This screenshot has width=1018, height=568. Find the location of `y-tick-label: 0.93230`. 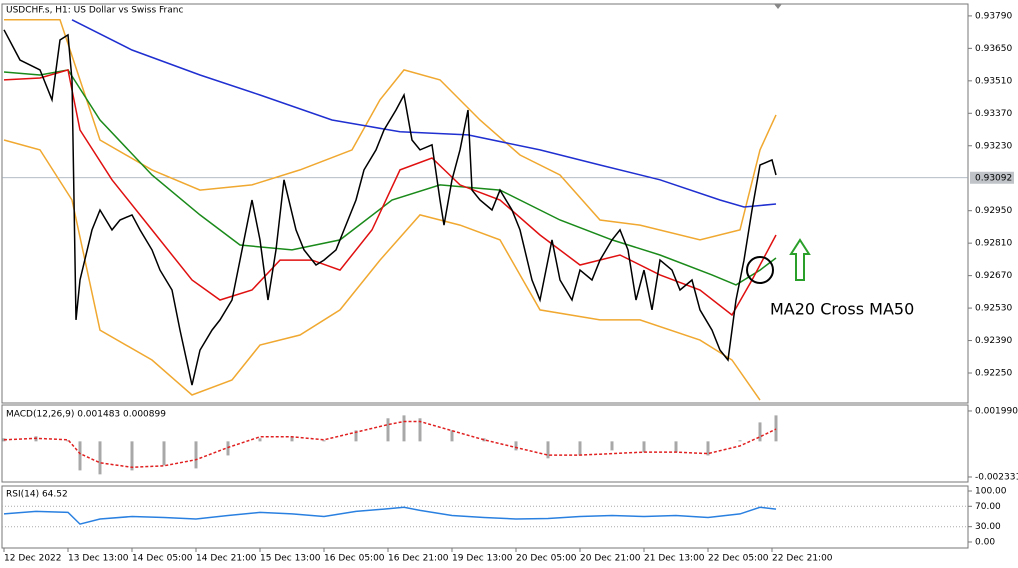

y-tick-label: 0.93230 is located at coordinates (993, 146).